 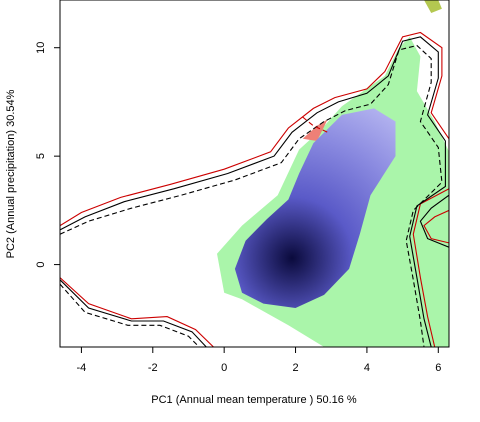 I want to click on y-axis-label: PC2 (Annual precipitation) 30.54%, so click(x=11, y=173).